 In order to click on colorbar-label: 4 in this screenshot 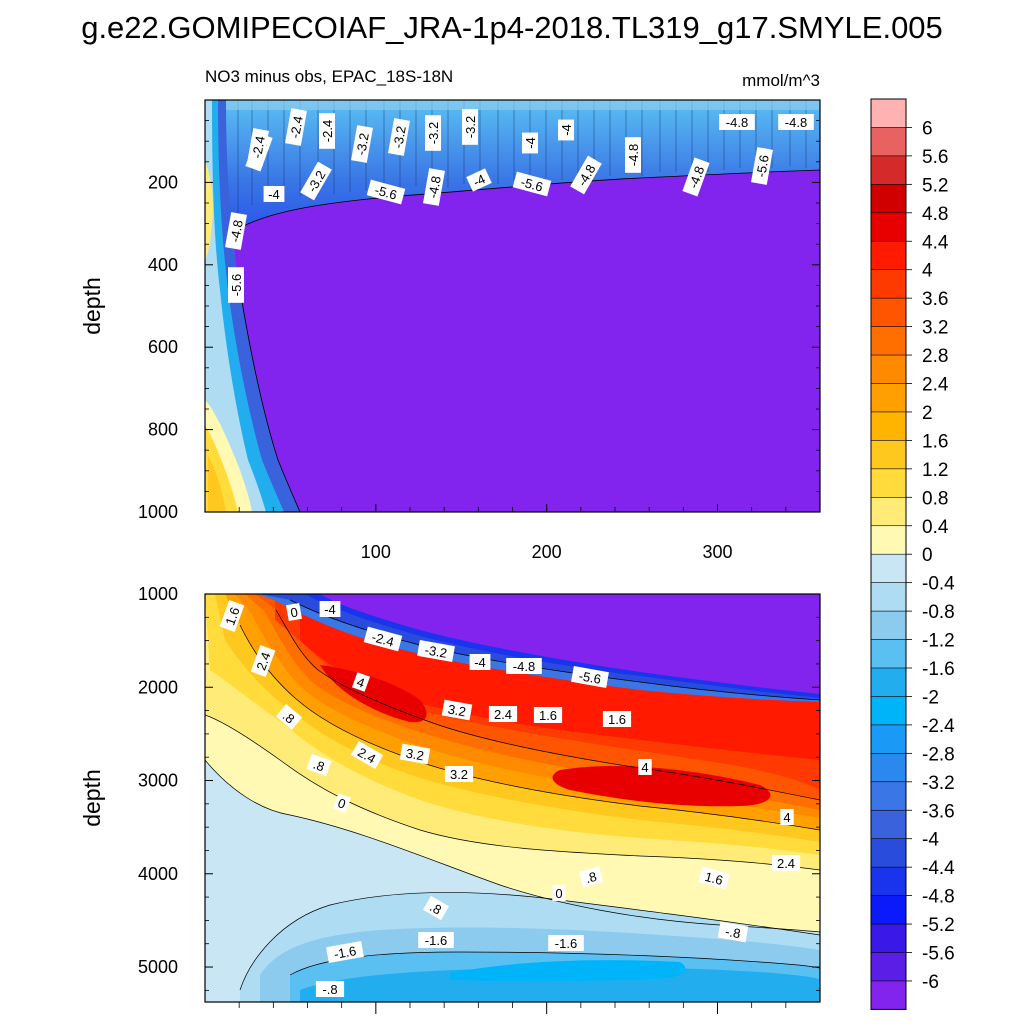, I will do `click(927, 271)`.